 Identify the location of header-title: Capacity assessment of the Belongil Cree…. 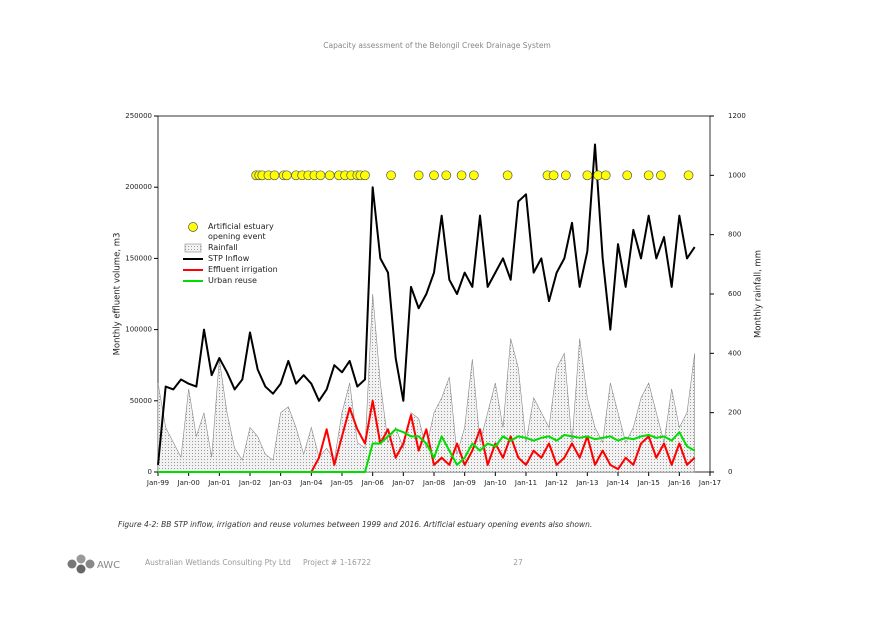
(437, 45).